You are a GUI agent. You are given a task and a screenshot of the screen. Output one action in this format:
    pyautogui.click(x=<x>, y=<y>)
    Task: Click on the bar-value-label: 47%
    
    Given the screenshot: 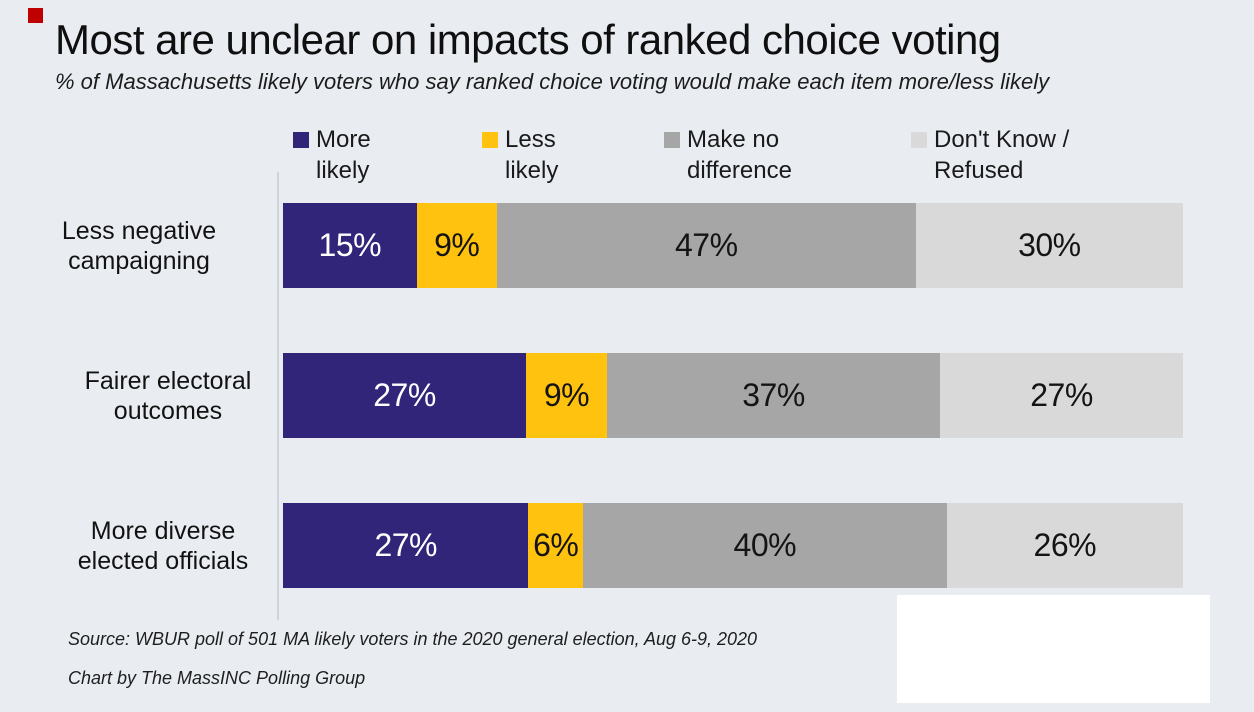 What is the action you would take?
    pyautogui.click(x=706, y=245)
    